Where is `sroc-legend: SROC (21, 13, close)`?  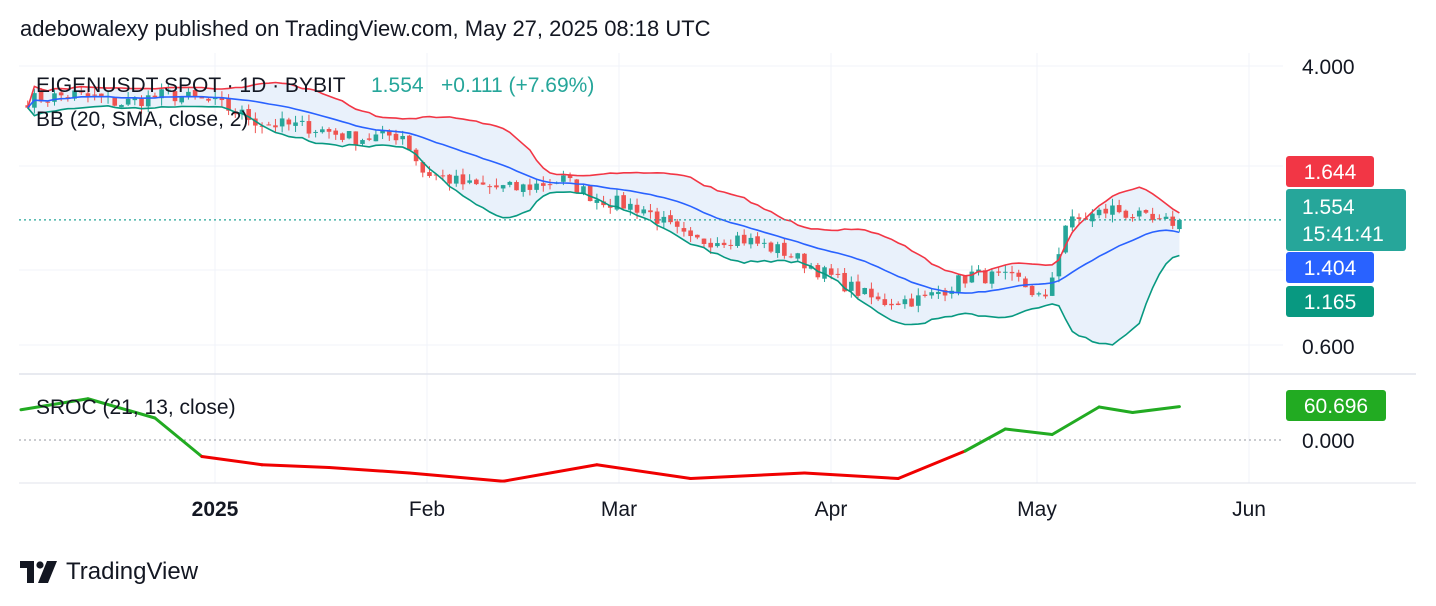 sroc-legend: SROC (21, 13, close) is located at coordinates (136, 407).